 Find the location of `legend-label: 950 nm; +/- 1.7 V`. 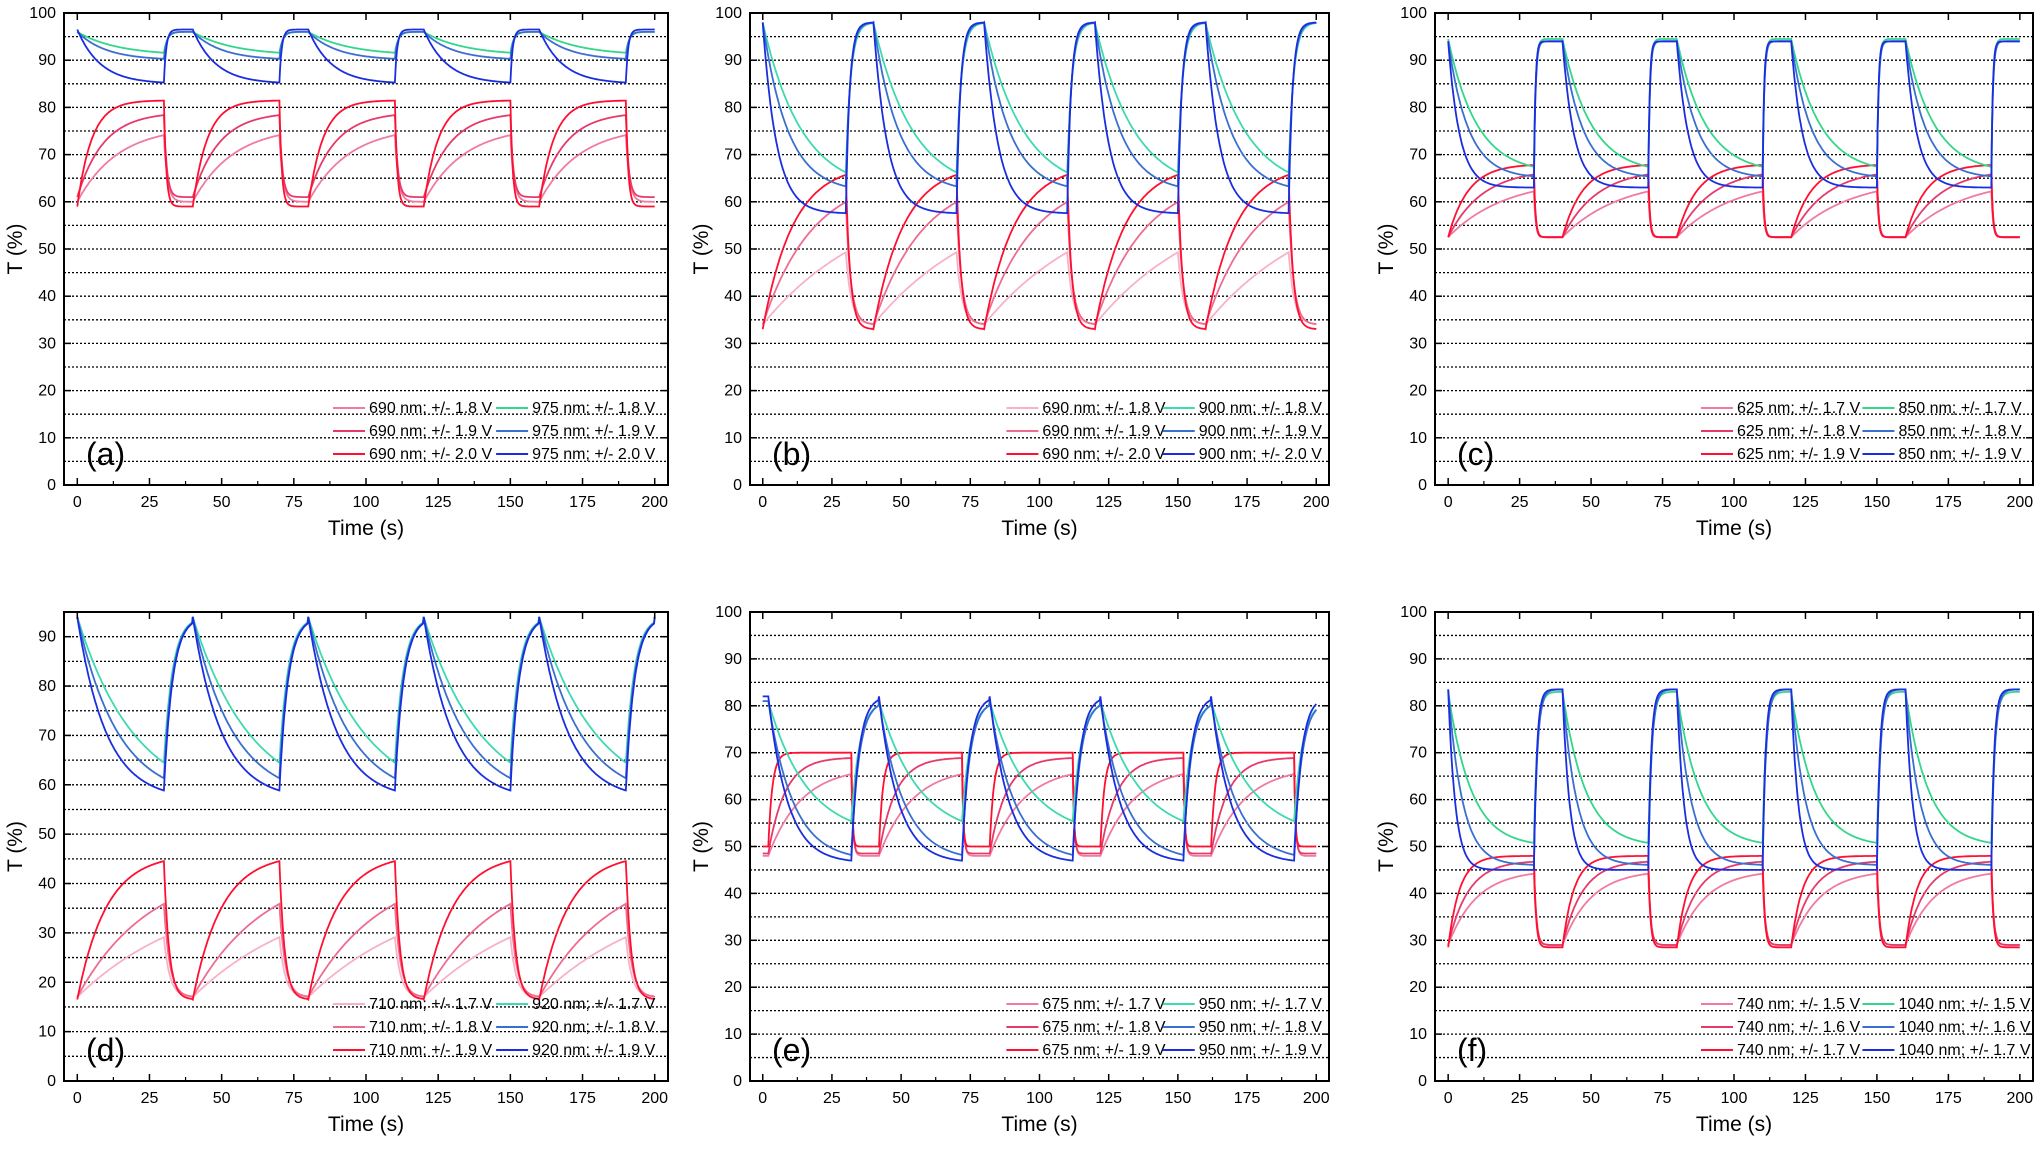

legend-label: 950 nm; +/- 1.7 V is located at coordinates (1261, 1004).